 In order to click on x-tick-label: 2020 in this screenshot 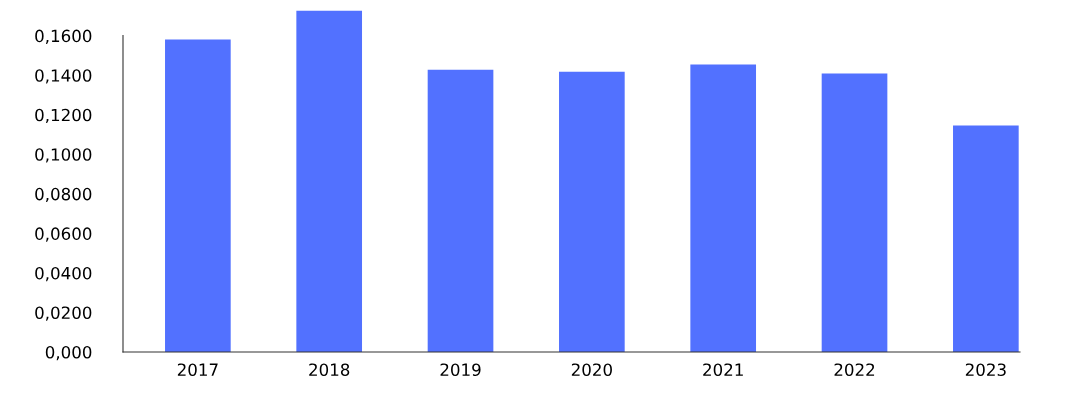, I will do `click(591, 370)`.